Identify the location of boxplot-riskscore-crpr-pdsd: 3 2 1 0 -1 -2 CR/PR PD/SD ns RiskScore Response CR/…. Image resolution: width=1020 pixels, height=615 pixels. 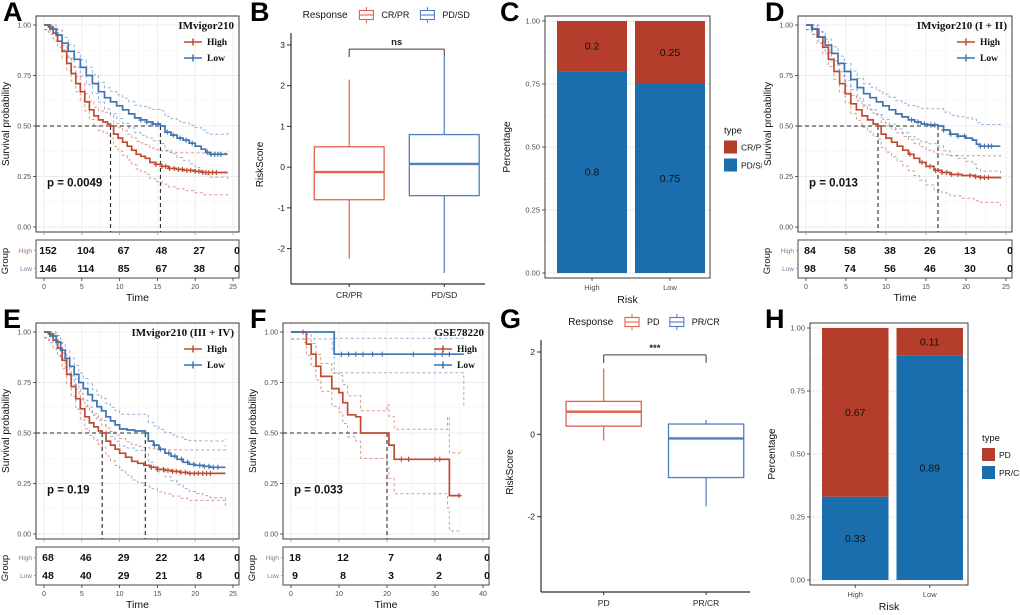
(370, 153).